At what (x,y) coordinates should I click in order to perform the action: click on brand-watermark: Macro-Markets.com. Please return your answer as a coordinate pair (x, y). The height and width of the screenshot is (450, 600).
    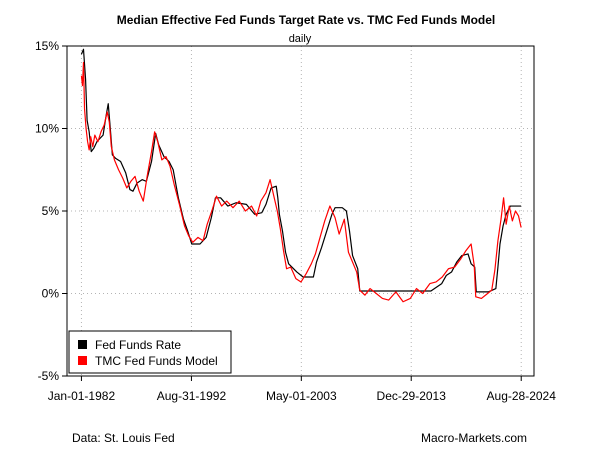
    Looking at the image, I should click on (474, 438).